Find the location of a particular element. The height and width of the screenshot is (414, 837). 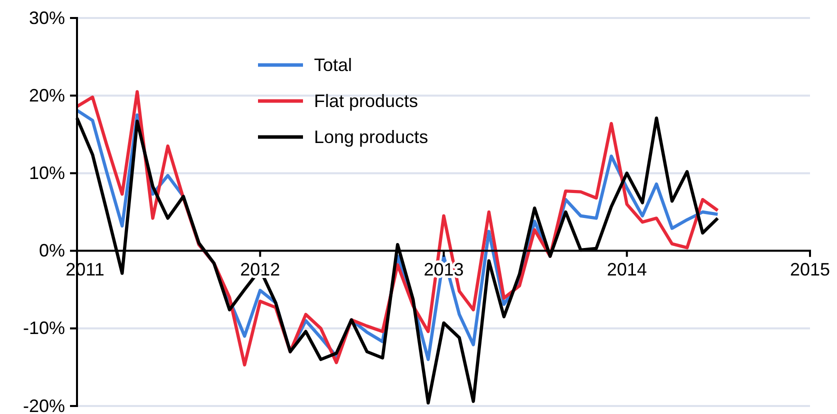

legend-label: Total is located at coordinates (333, 65).